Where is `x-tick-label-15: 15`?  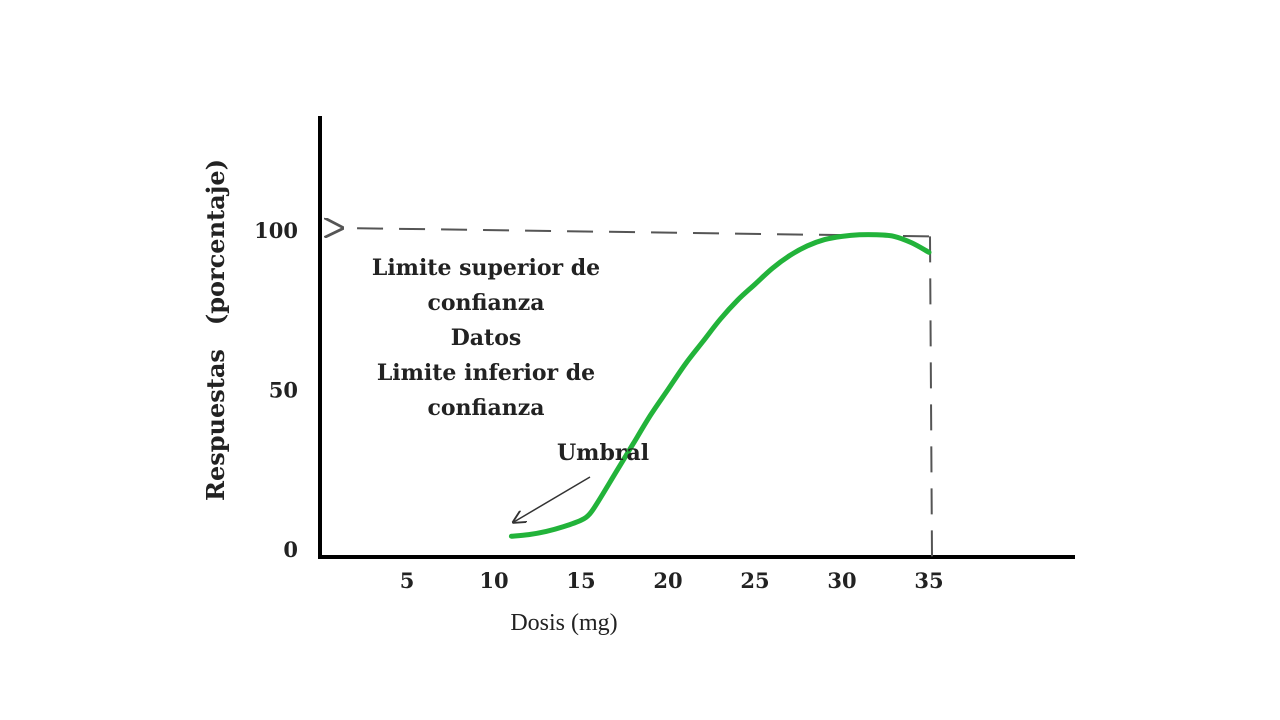
x-tick-label-15: 15 is located at coordinates (580, 580).